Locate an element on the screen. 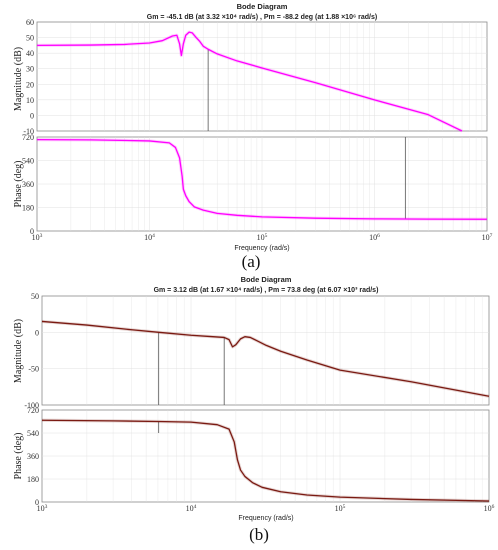 The width and height of the screenshot is (498, 550). figure-b-phase-ytick-label: 0 is located at coordinates (37, 502).